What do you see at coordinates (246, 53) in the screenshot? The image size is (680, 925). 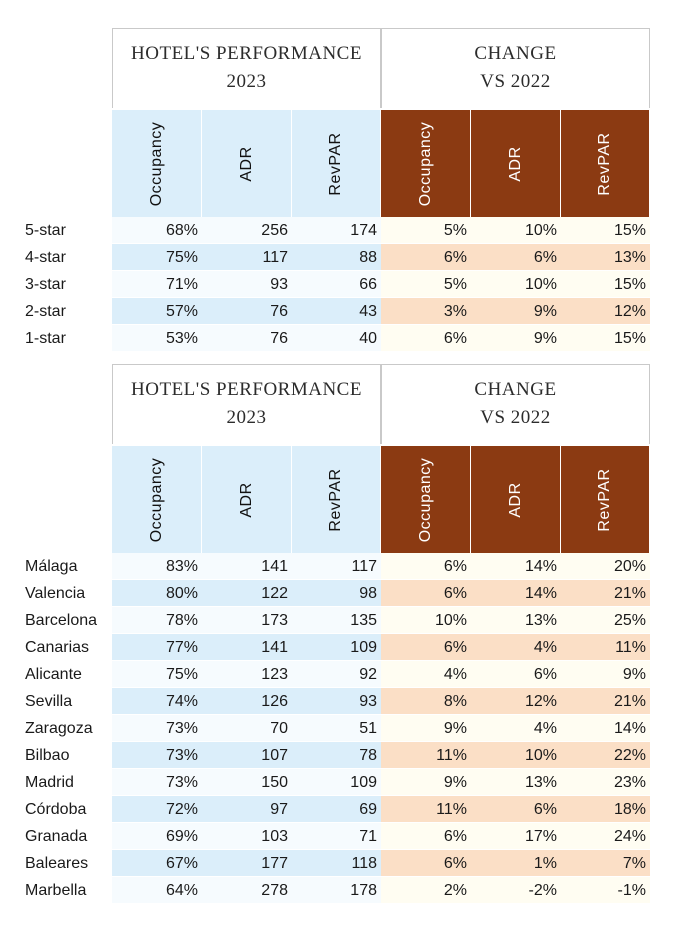 I see `performance-title: HOTEL'S PERFORMANCE` at bounding box center [246, 53].